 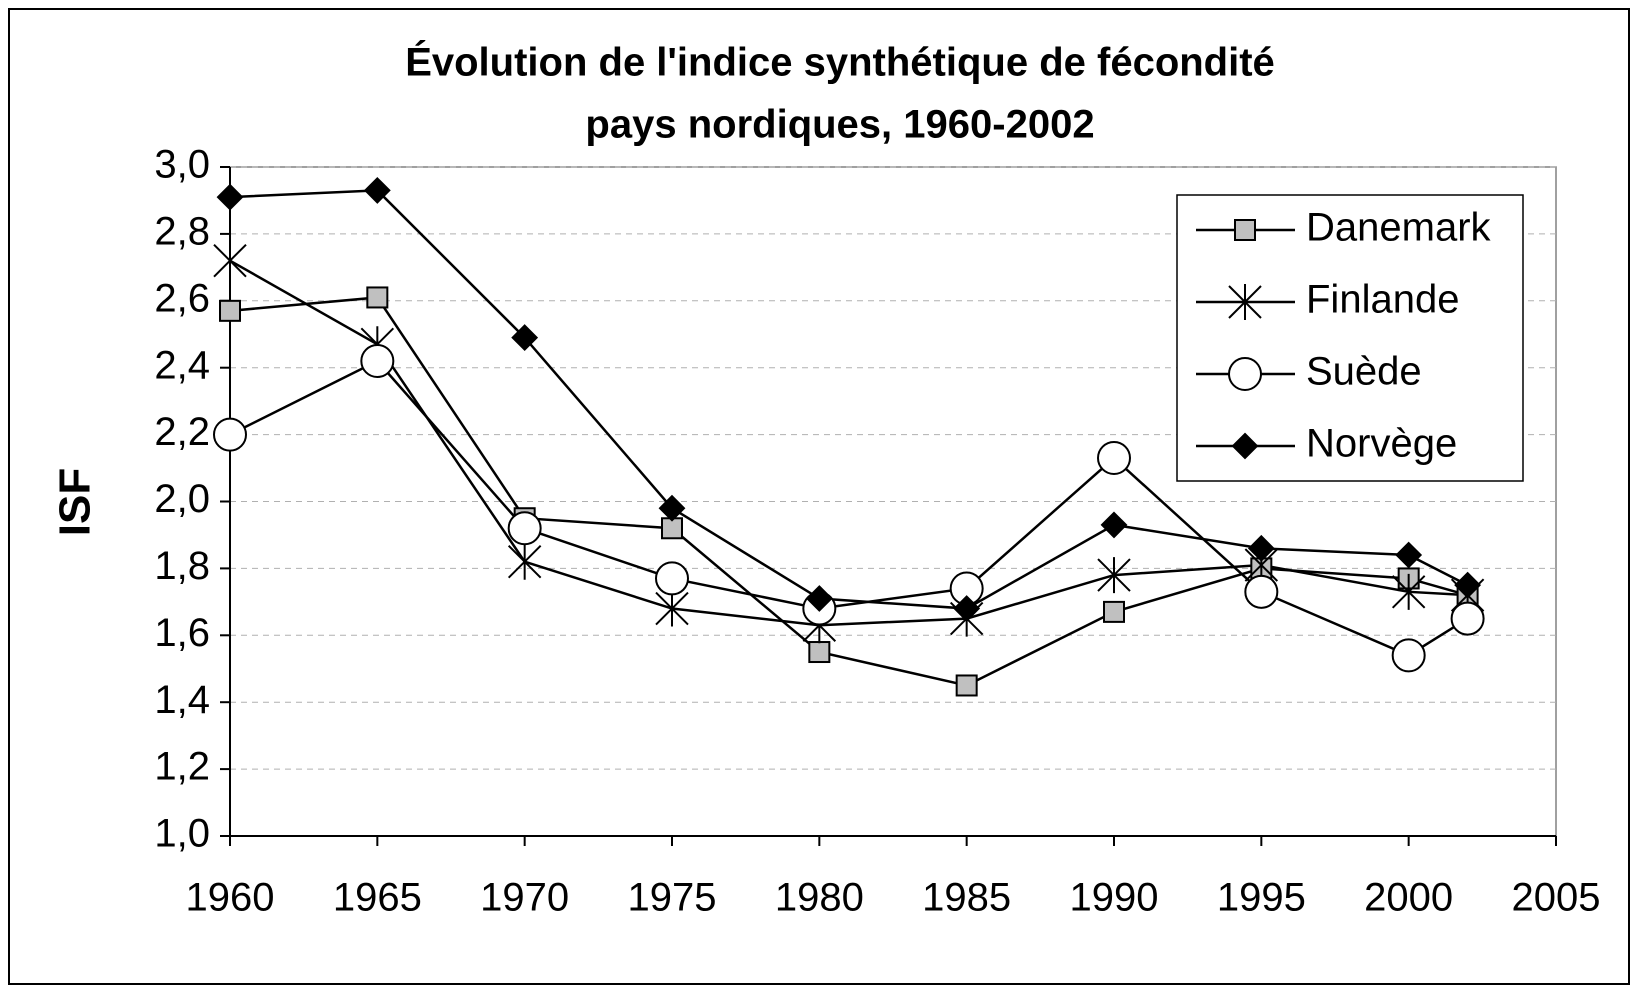 What do you see at coordinates (182, 365) in the screenshot?
I see `y-tick-label: 2,4` at bounding box center [182, 365].